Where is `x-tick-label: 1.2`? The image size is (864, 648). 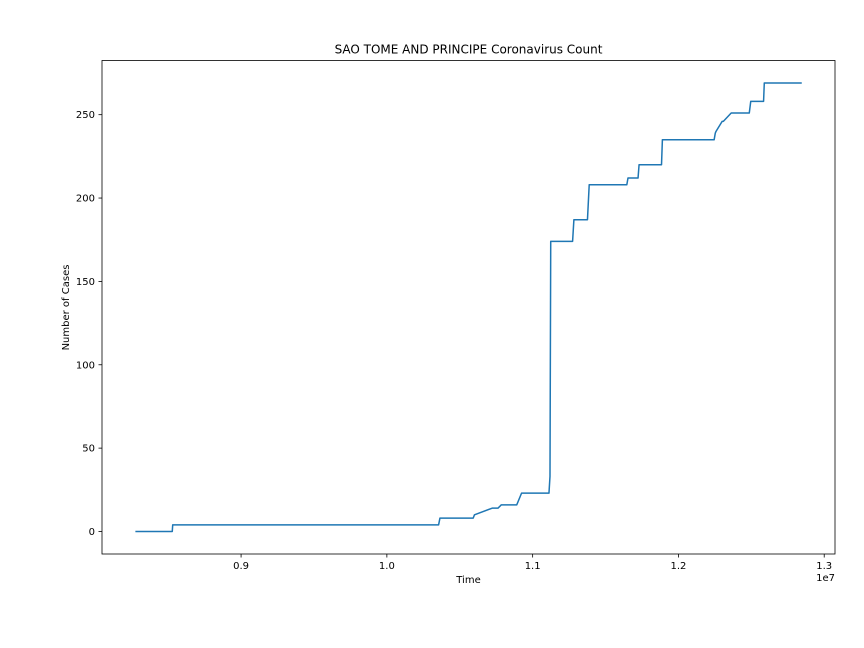
x-tick-label: 1.2 is located at coordinates (678, 566).